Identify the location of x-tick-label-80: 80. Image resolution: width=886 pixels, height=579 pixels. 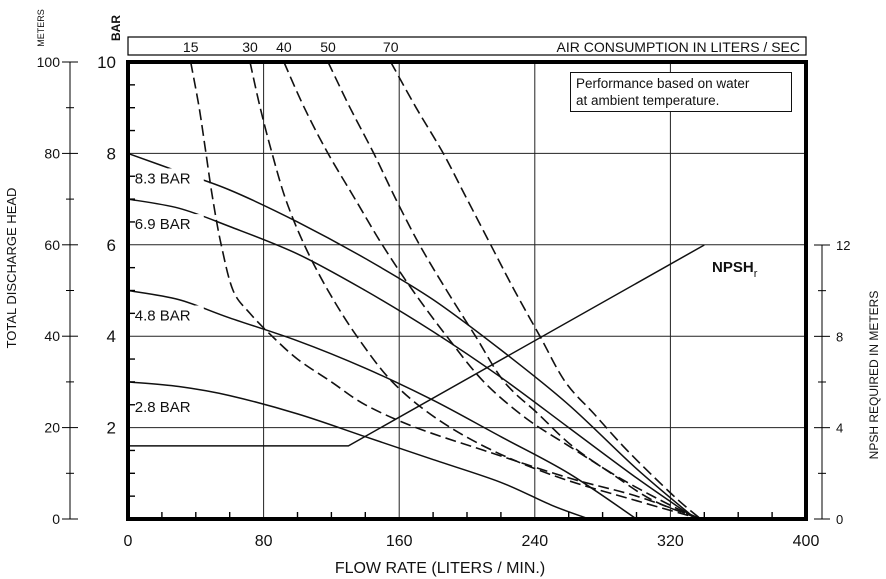
(264, 541).